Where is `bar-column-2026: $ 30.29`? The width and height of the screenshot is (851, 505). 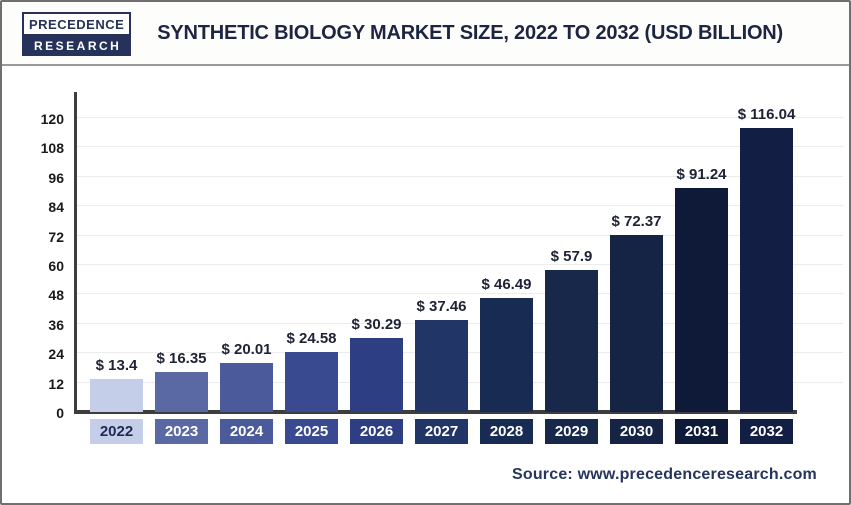 bar-column-2026: $ 30.29 is located at coordinates (376, 364).